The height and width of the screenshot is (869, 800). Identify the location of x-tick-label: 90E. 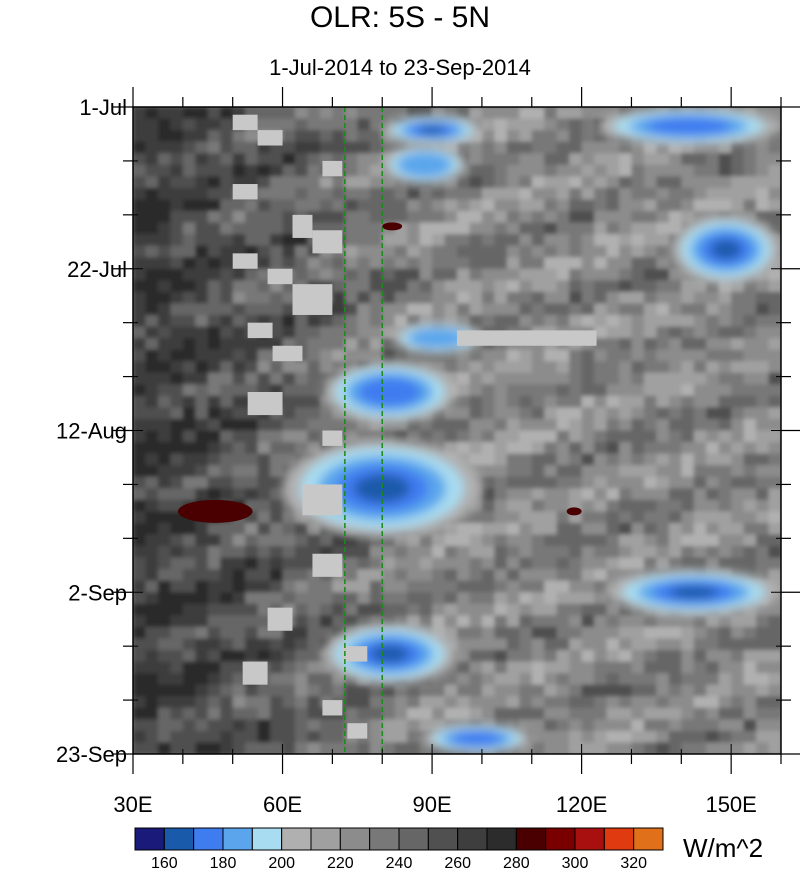
(431, 804).